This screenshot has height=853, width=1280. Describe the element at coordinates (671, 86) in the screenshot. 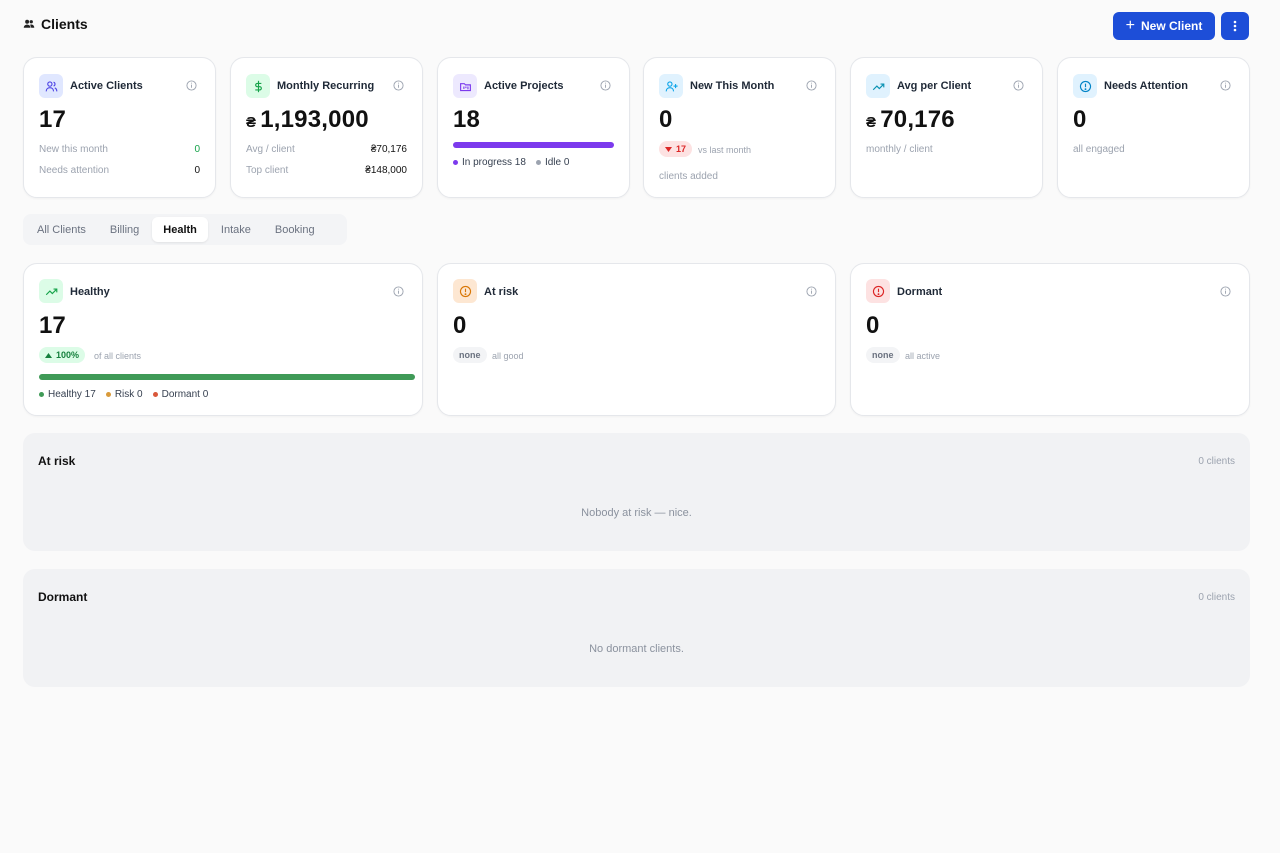

I see `user-plus-icon` at that location.